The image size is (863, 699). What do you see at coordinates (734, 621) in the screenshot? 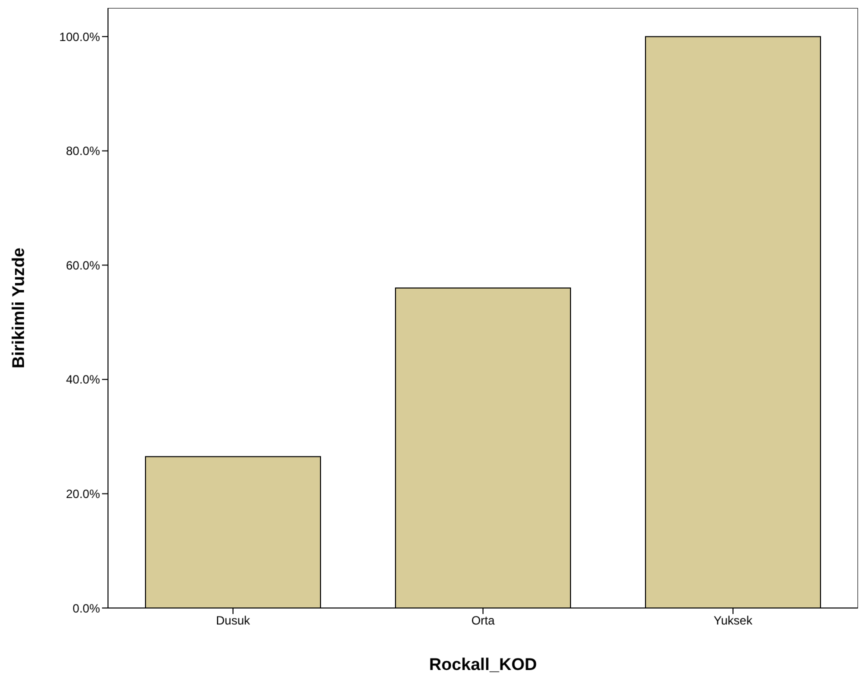
I see `x-tick-label: Yuksek` at bounding box center [734, 621].